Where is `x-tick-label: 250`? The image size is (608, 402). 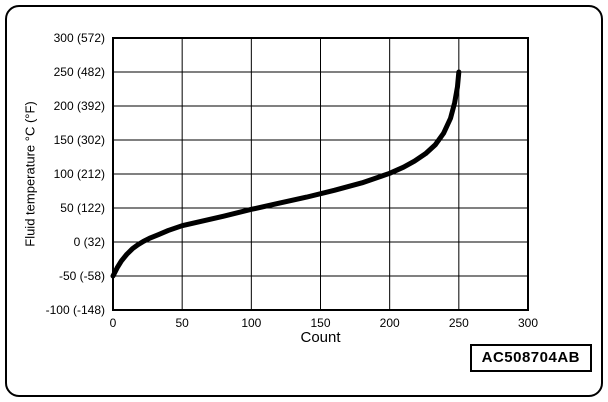 x-tick-label: 250 is located at coordinates (459, 323).